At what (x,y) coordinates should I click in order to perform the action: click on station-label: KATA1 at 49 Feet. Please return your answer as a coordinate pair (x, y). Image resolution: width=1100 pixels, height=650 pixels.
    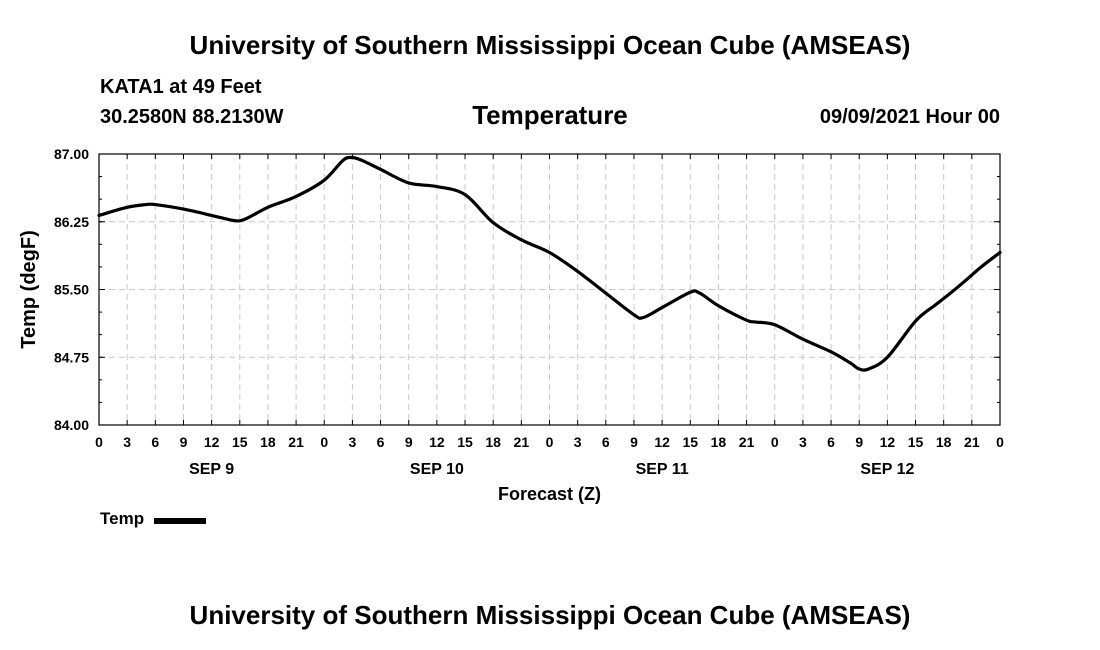
    Looking at the image, I should click on (181, 87).